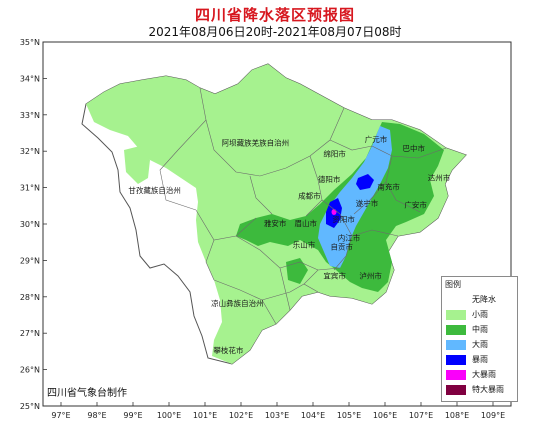 This screenshot has width=550, height=430. I want to click on latitude-label: 25°N, so click(30, 406).